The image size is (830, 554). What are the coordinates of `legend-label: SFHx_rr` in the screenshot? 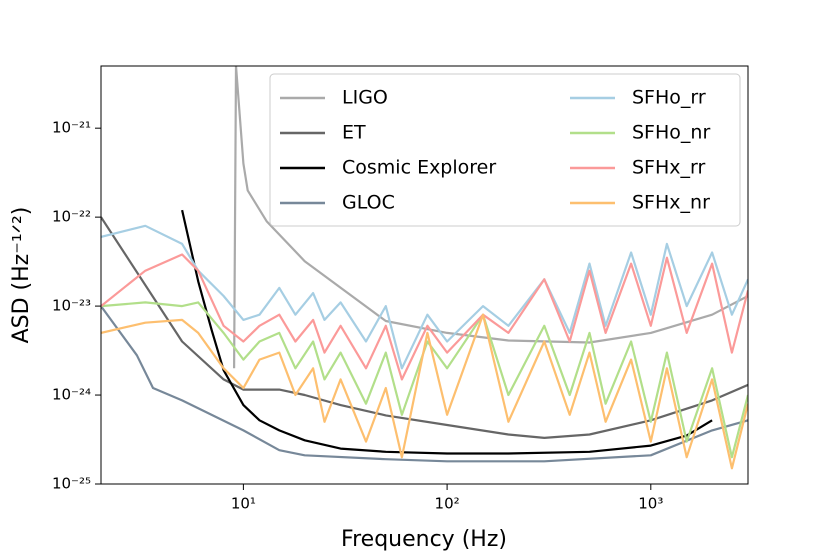 It's located at (668, 168).